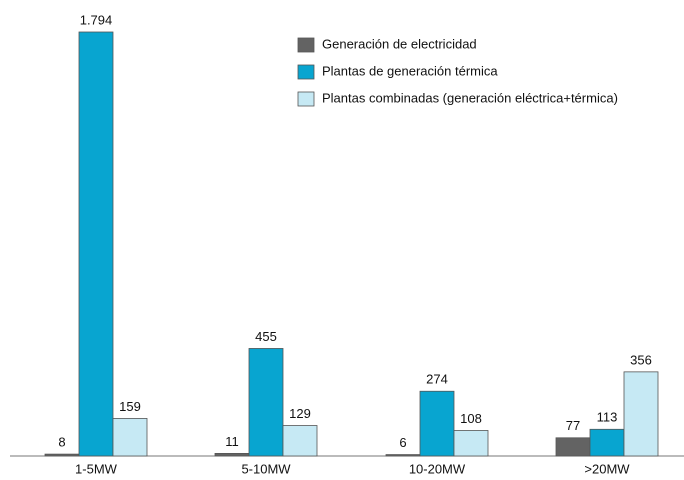 The image size is (684, 480). What do you see at coordinates (96, 19) in the screenshot?
I see `data-label: 1.794` at bounding box center [96, 19].